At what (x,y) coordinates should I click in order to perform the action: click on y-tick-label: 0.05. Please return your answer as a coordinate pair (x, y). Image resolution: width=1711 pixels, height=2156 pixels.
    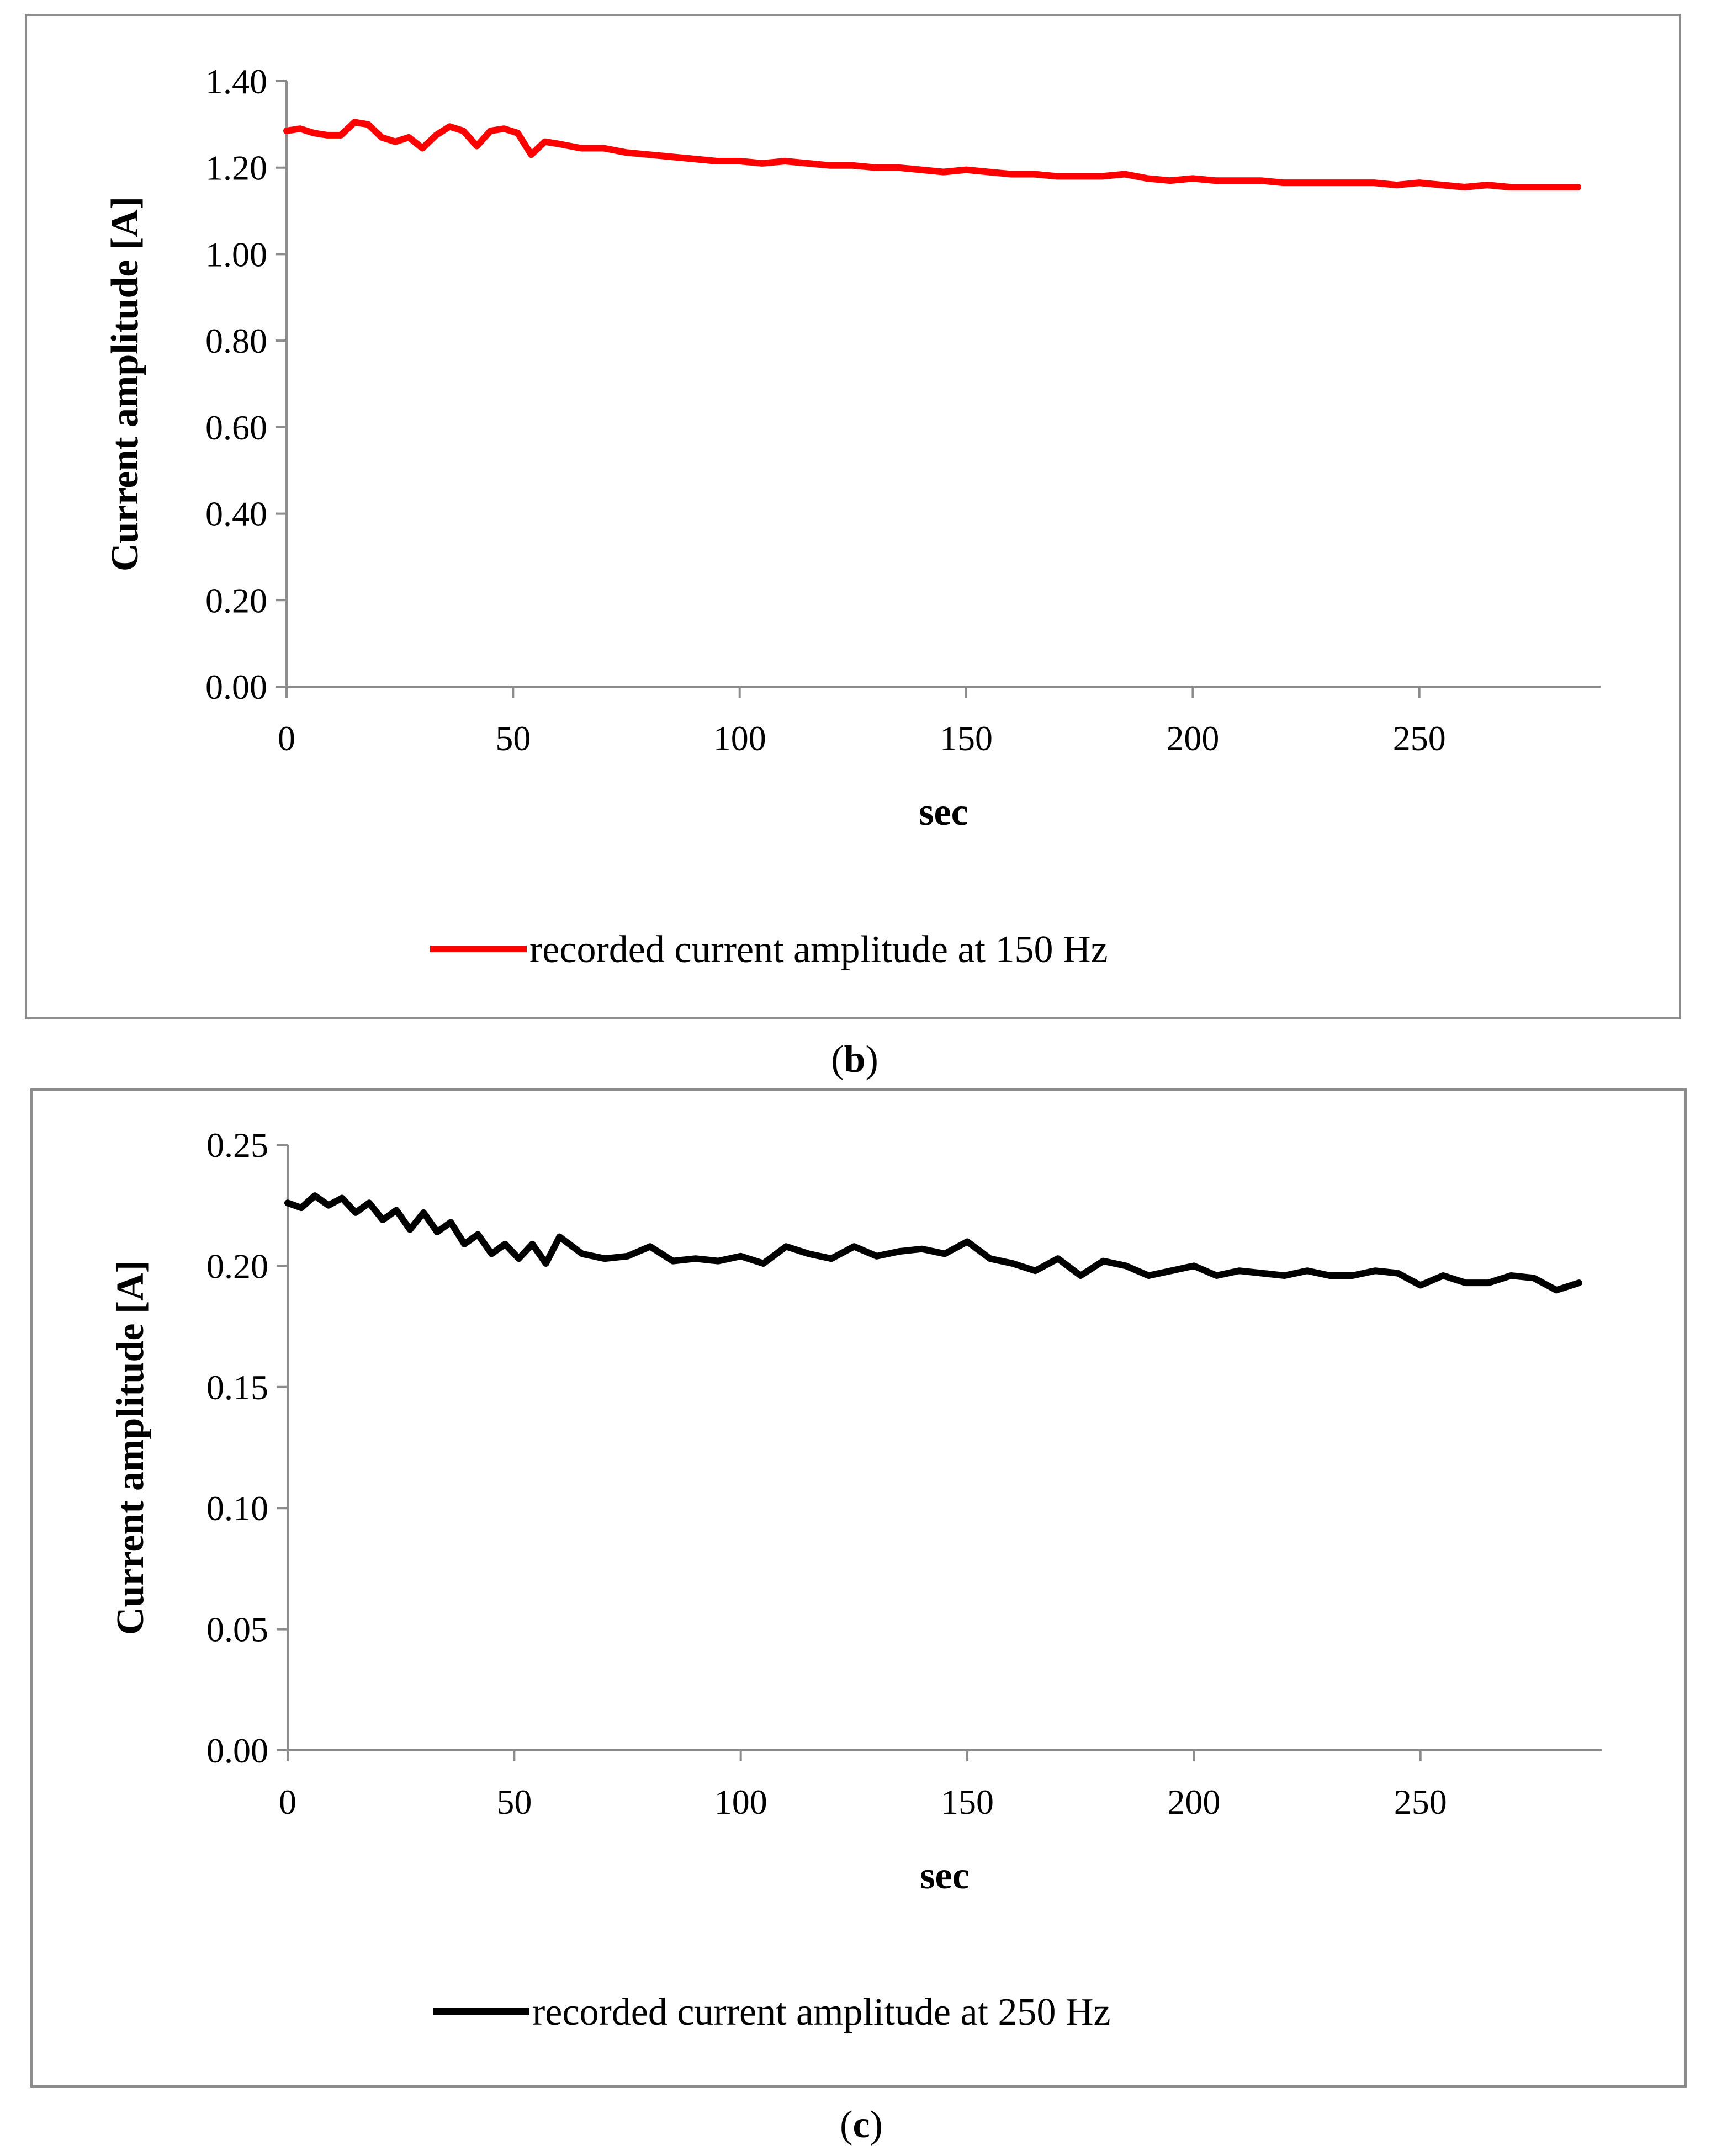
    Looking at the image, I should click on (237, 1630).